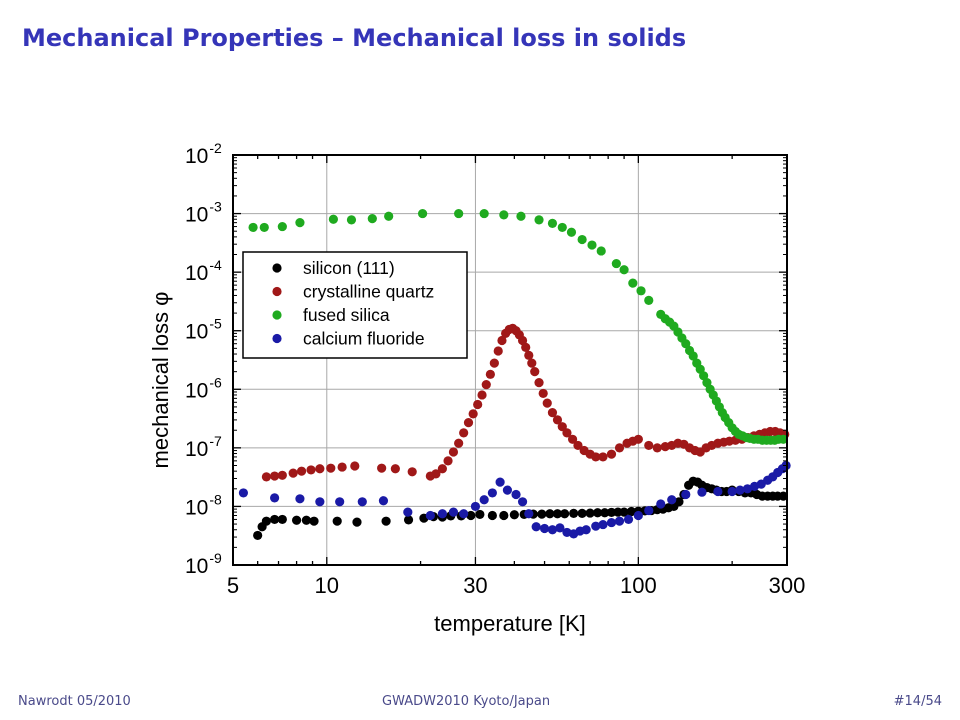  What do you see at coordinates (215, 324) in the screenshot?
I see `y-tick-exponent: -5` at bounding box center [215, 324].